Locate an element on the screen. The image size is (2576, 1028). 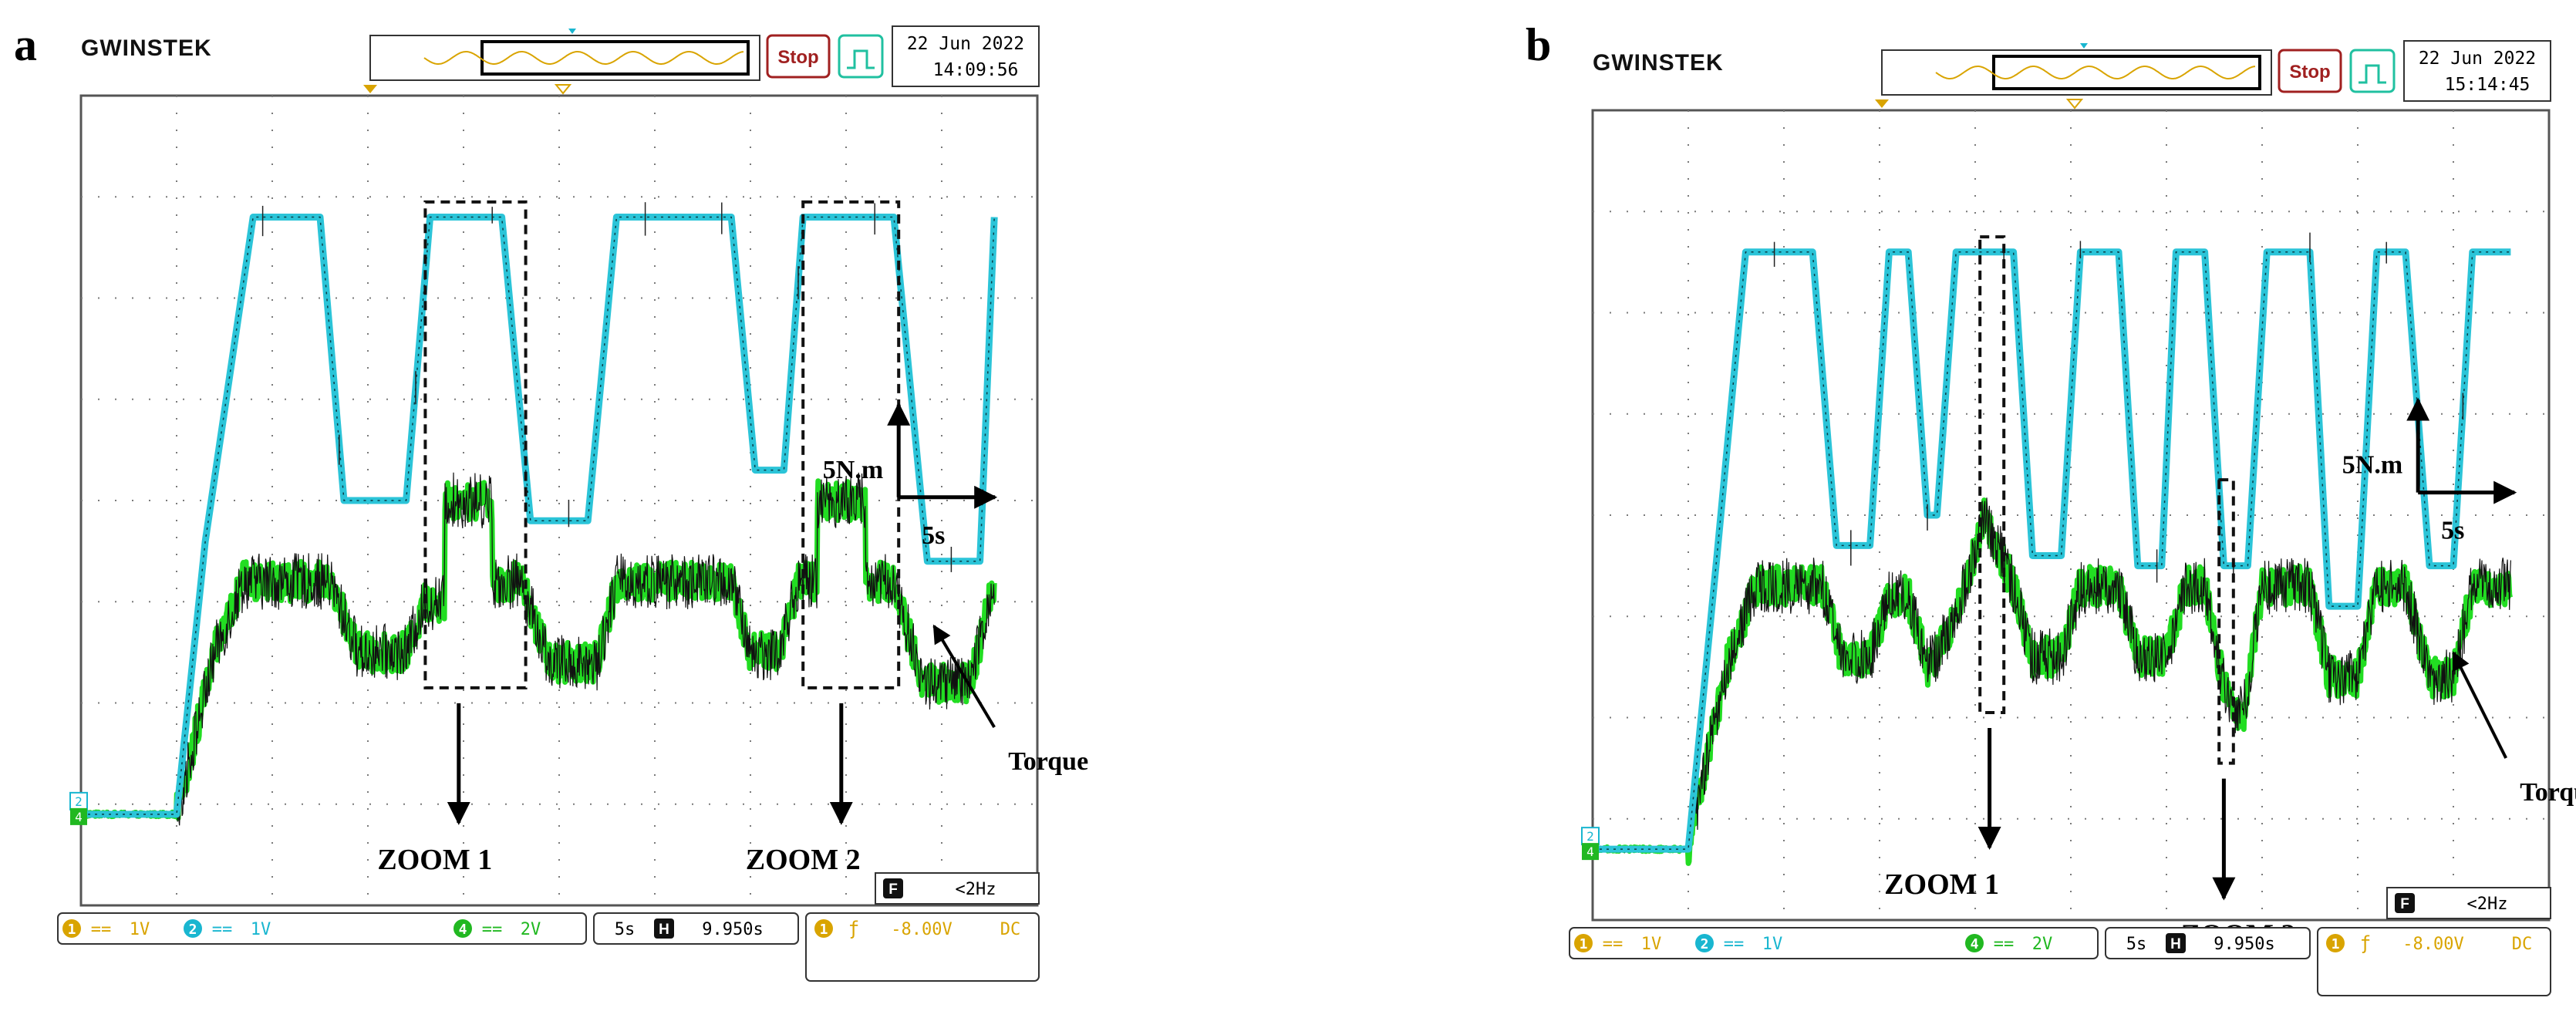
ch4-ground-marker is located at coordinates (78, 816).